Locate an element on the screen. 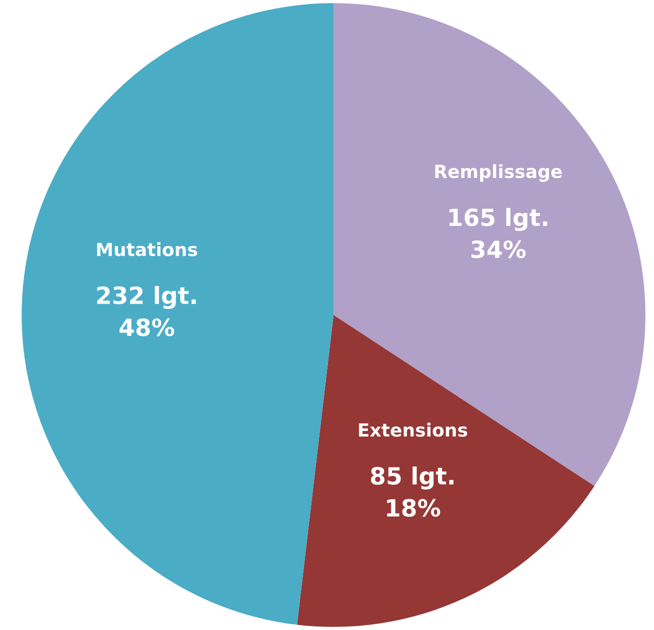  slice-label: Mutations is located at coordinates (147, 249).